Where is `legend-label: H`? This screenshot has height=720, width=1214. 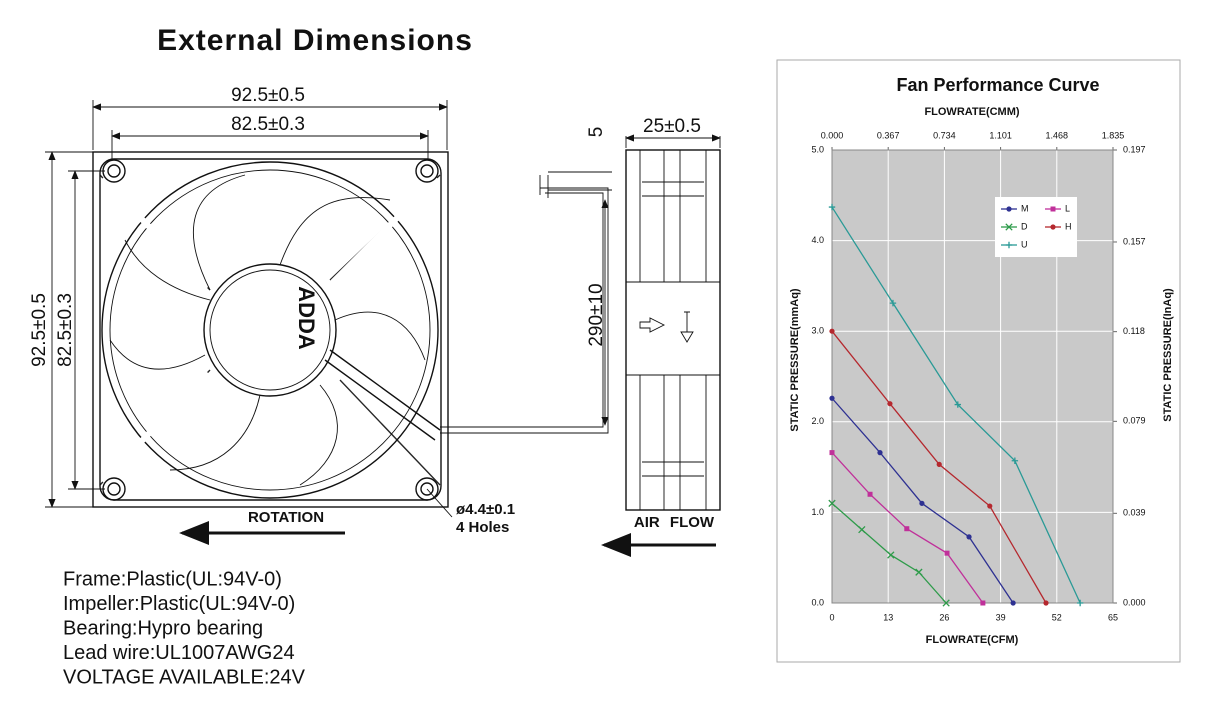
legend-label: H is located at coordinates (1068, 226).